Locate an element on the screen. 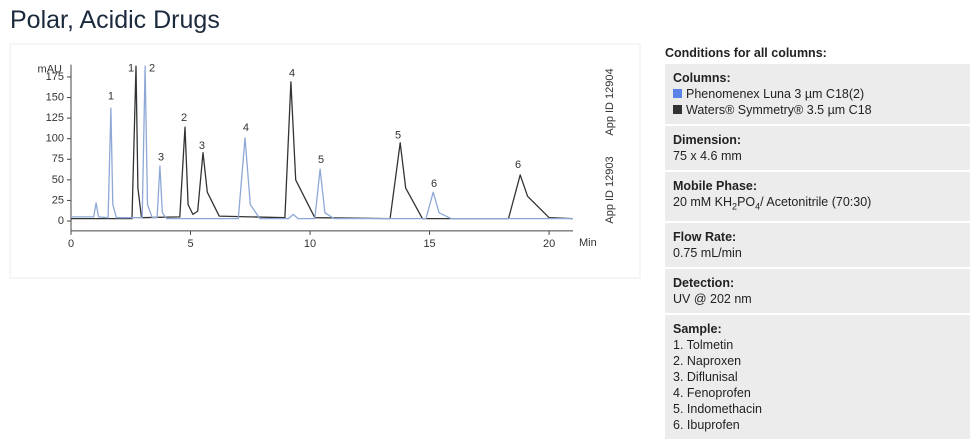  legend-label: Phenomenex Luna 3 µm C18(2) is located at coordinates (775, 94).